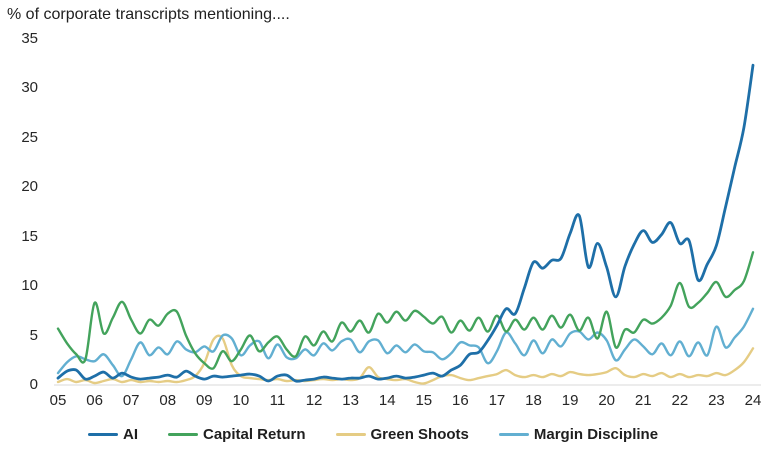 The image size is (771, 455). Describe the element at coordinates (183, 434) in the screenshot. I see `capital-return-line-swatch-icon` at that location.